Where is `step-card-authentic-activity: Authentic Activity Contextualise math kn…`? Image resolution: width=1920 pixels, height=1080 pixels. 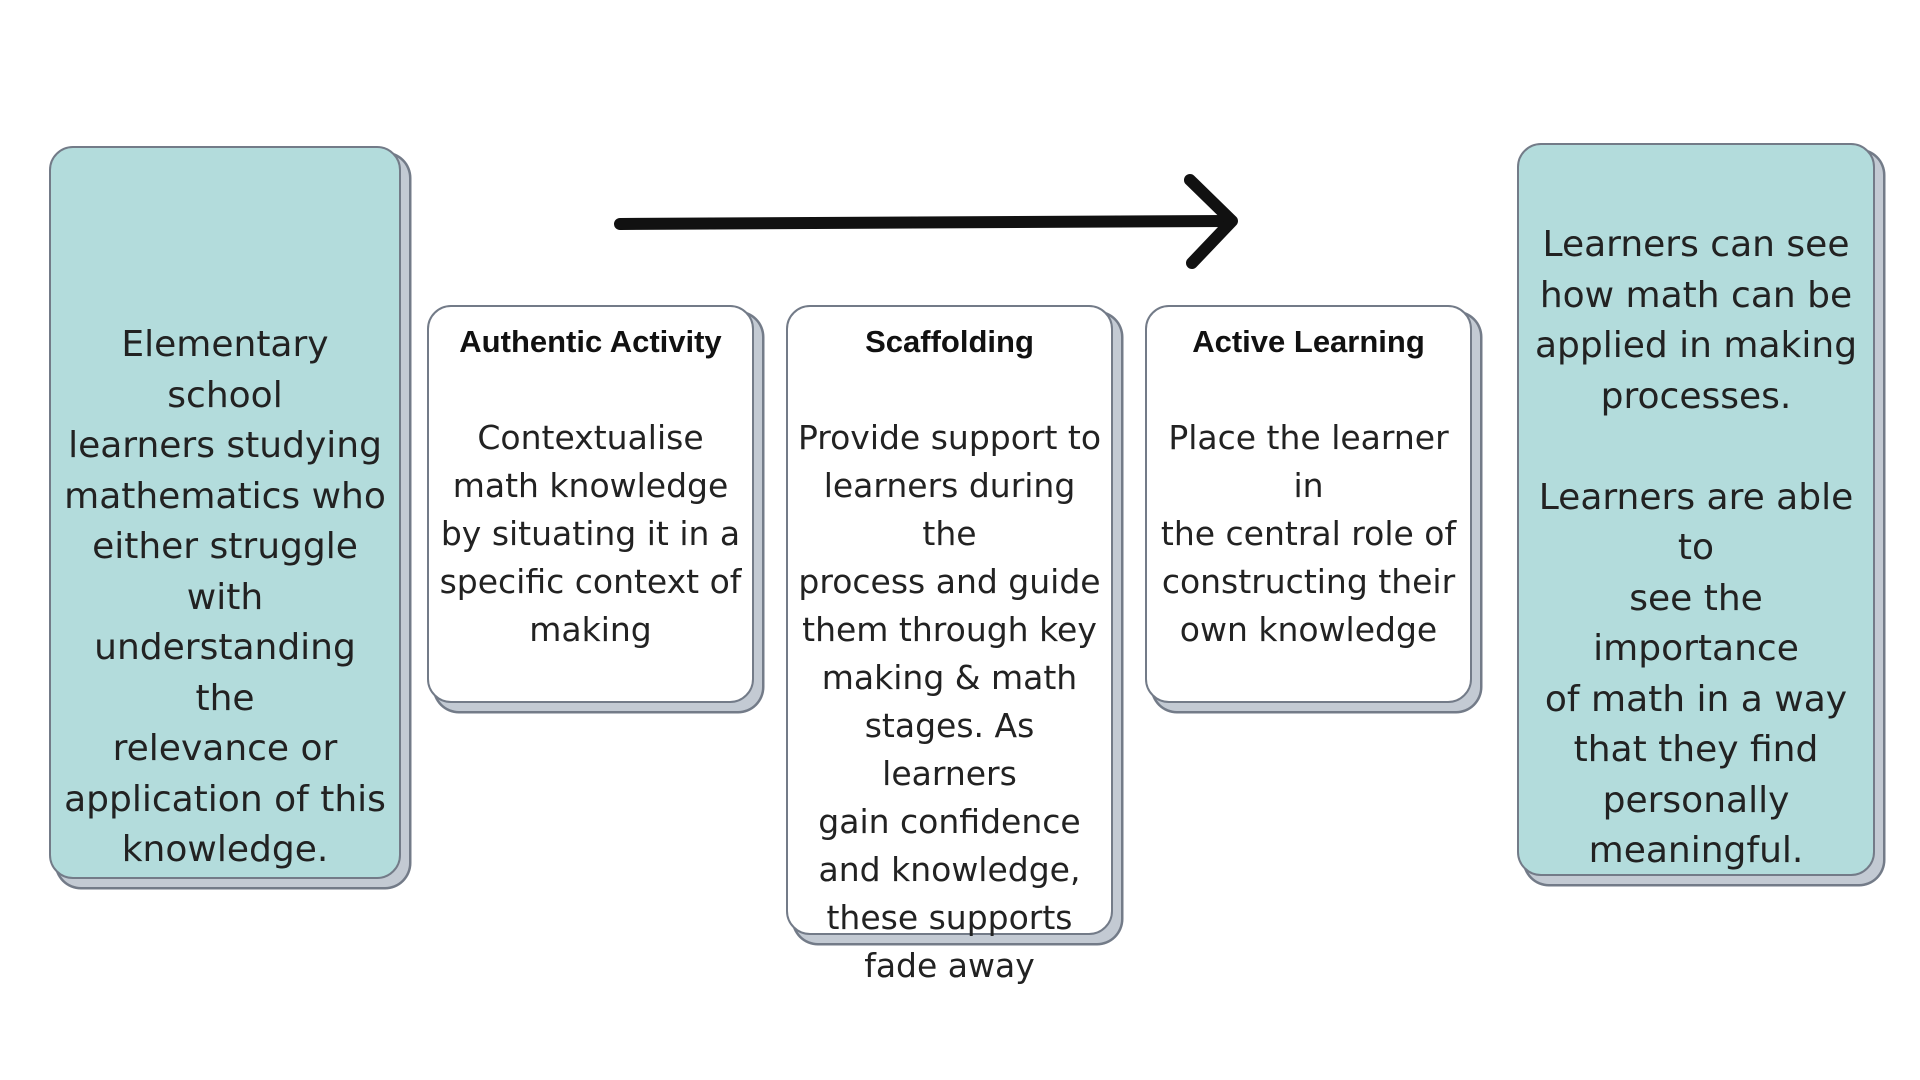 step-card-authentic-activity: Authentic Activity Contextualise math kn… is located at coordinates (590, 504).